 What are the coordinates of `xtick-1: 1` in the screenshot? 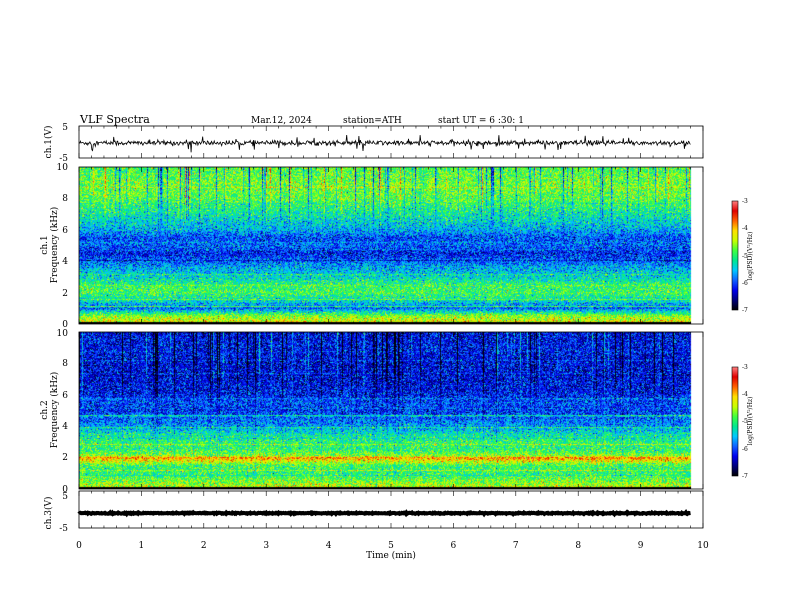 It's located at (142, 546).